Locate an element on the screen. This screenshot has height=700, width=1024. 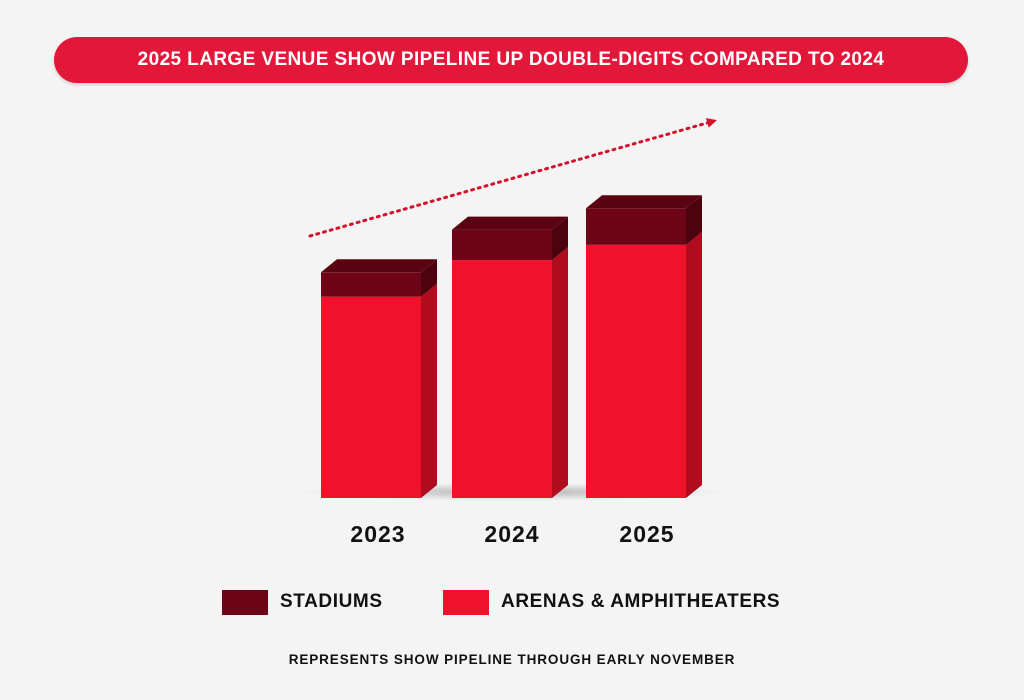
legend-swatch-arenas is located at coordinates (466, 602).